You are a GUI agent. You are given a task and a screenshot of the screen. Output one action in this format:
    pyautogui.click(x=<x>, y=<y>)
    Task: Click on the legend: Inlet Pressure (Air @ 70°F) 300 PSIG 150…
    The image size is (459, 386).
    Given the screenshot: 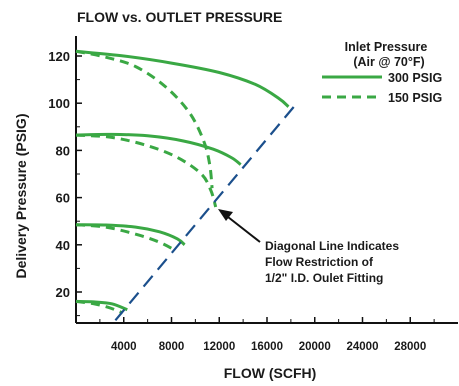 What is the action you would take?
    pyautogui.click(x=382, y=72)
    